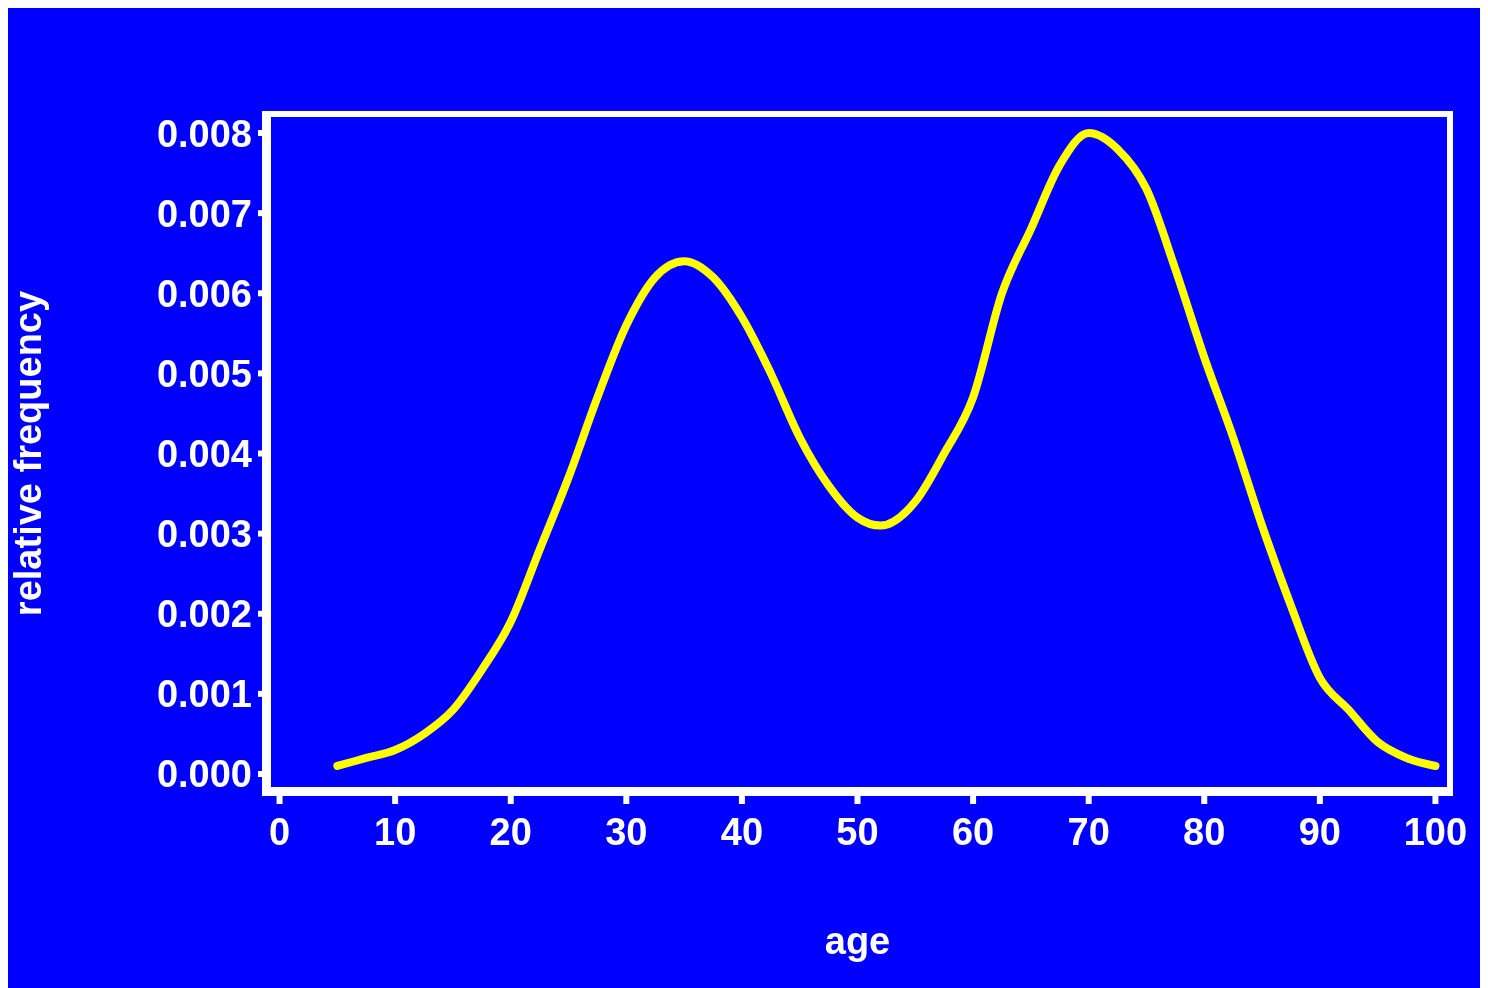  I want to click on y-tick-label: 0.005, so click(204, 373).